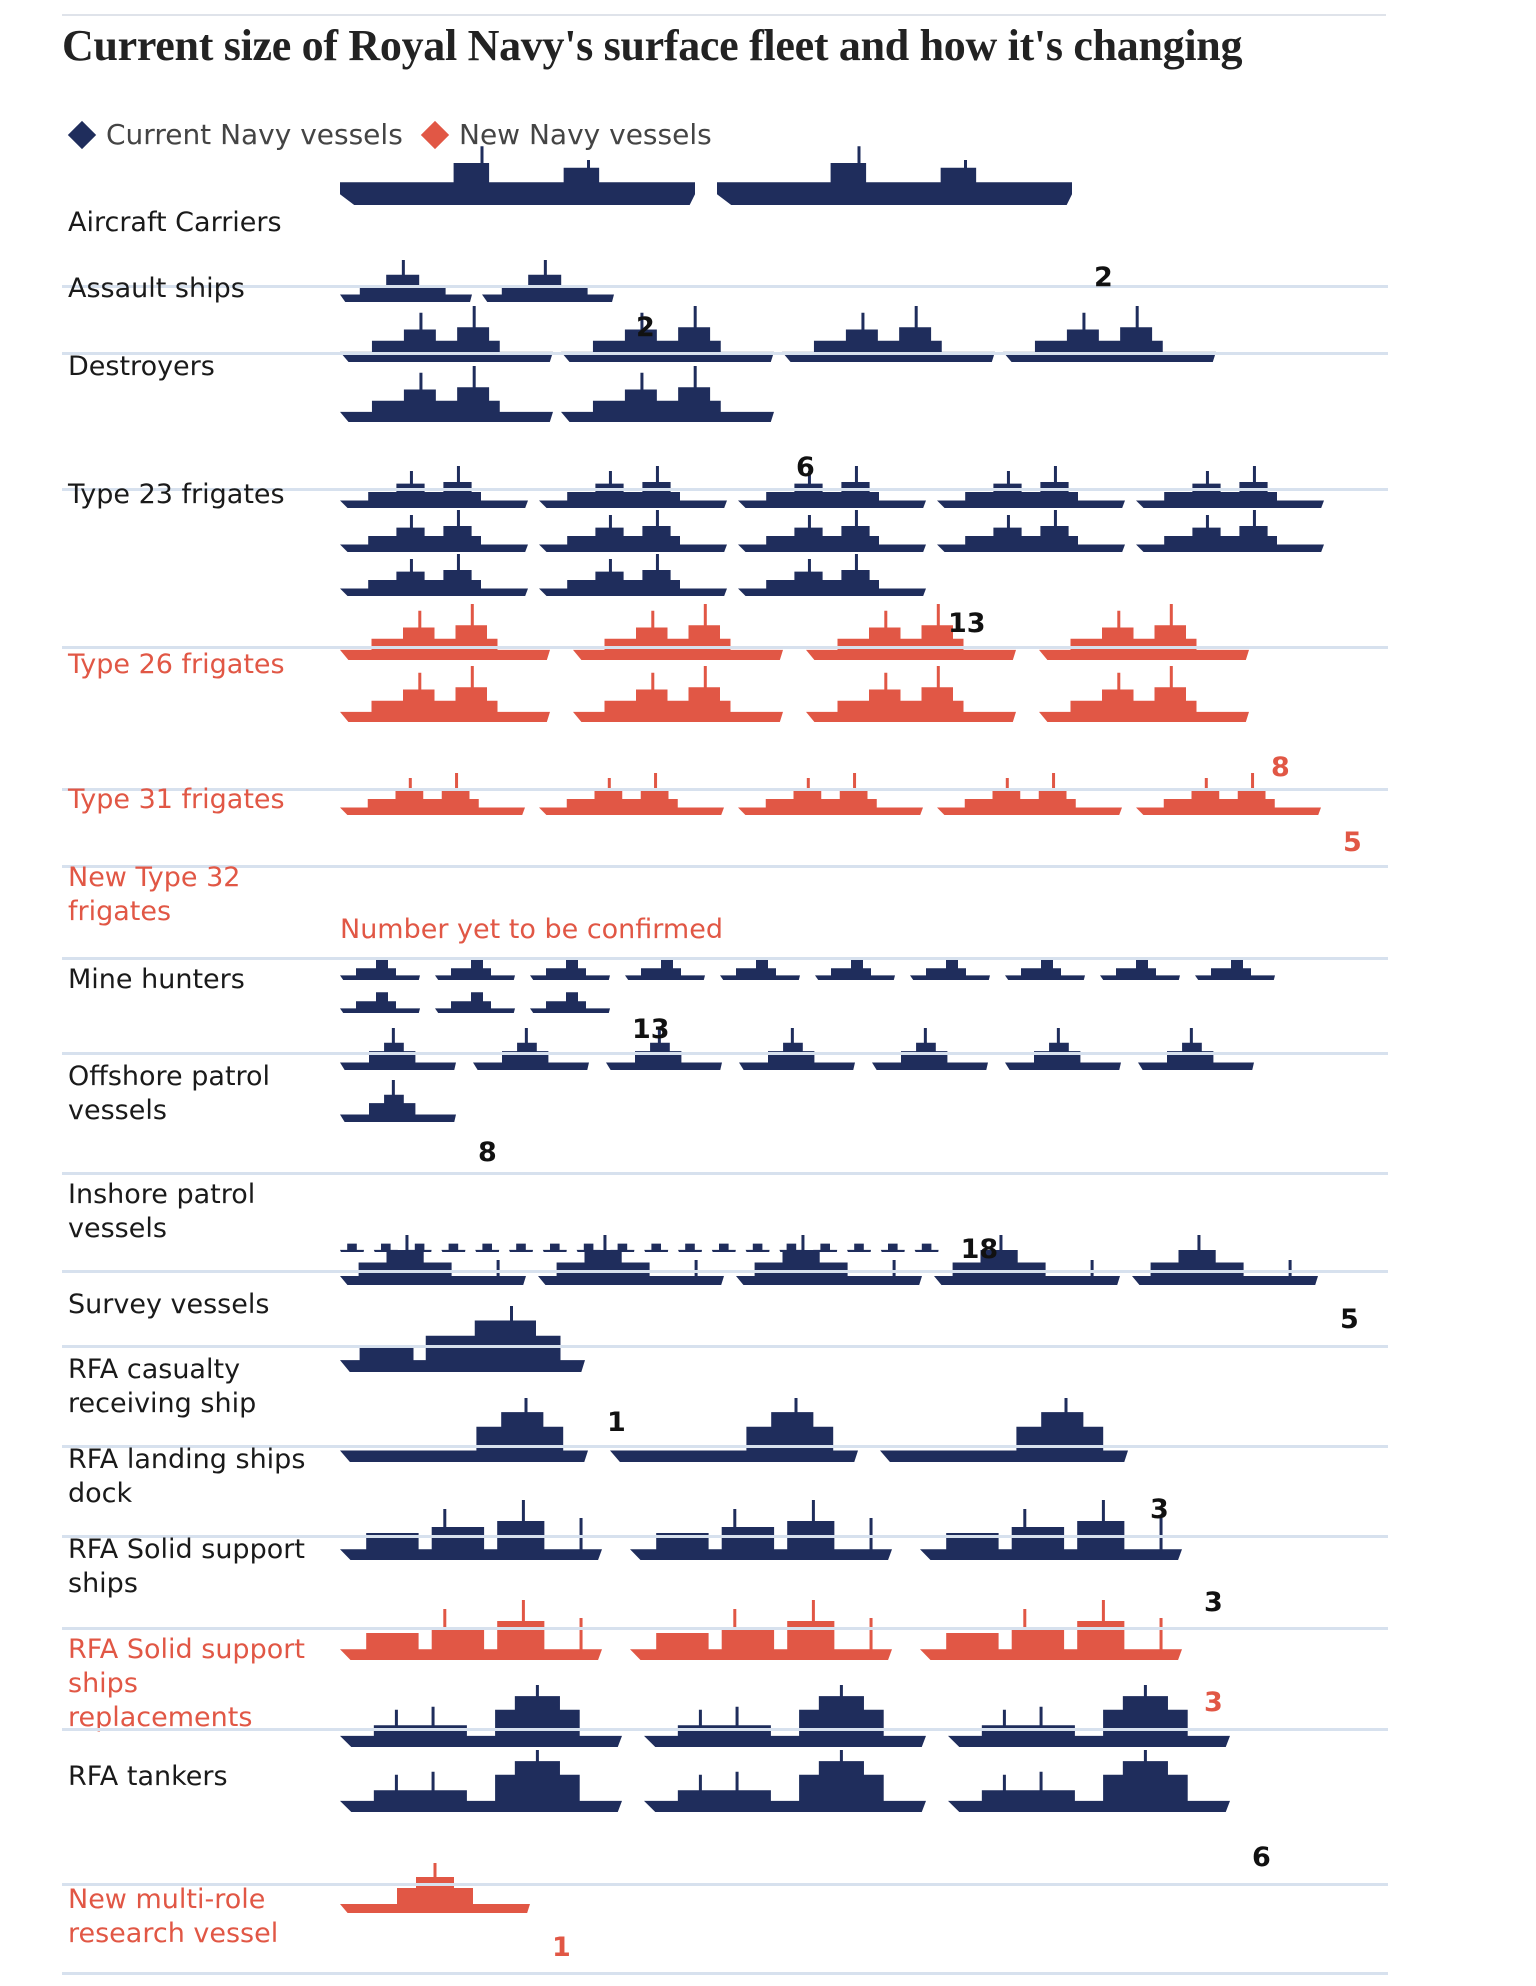  I want to click on category-label: RFA Solid support ships, so click(186, 1566).